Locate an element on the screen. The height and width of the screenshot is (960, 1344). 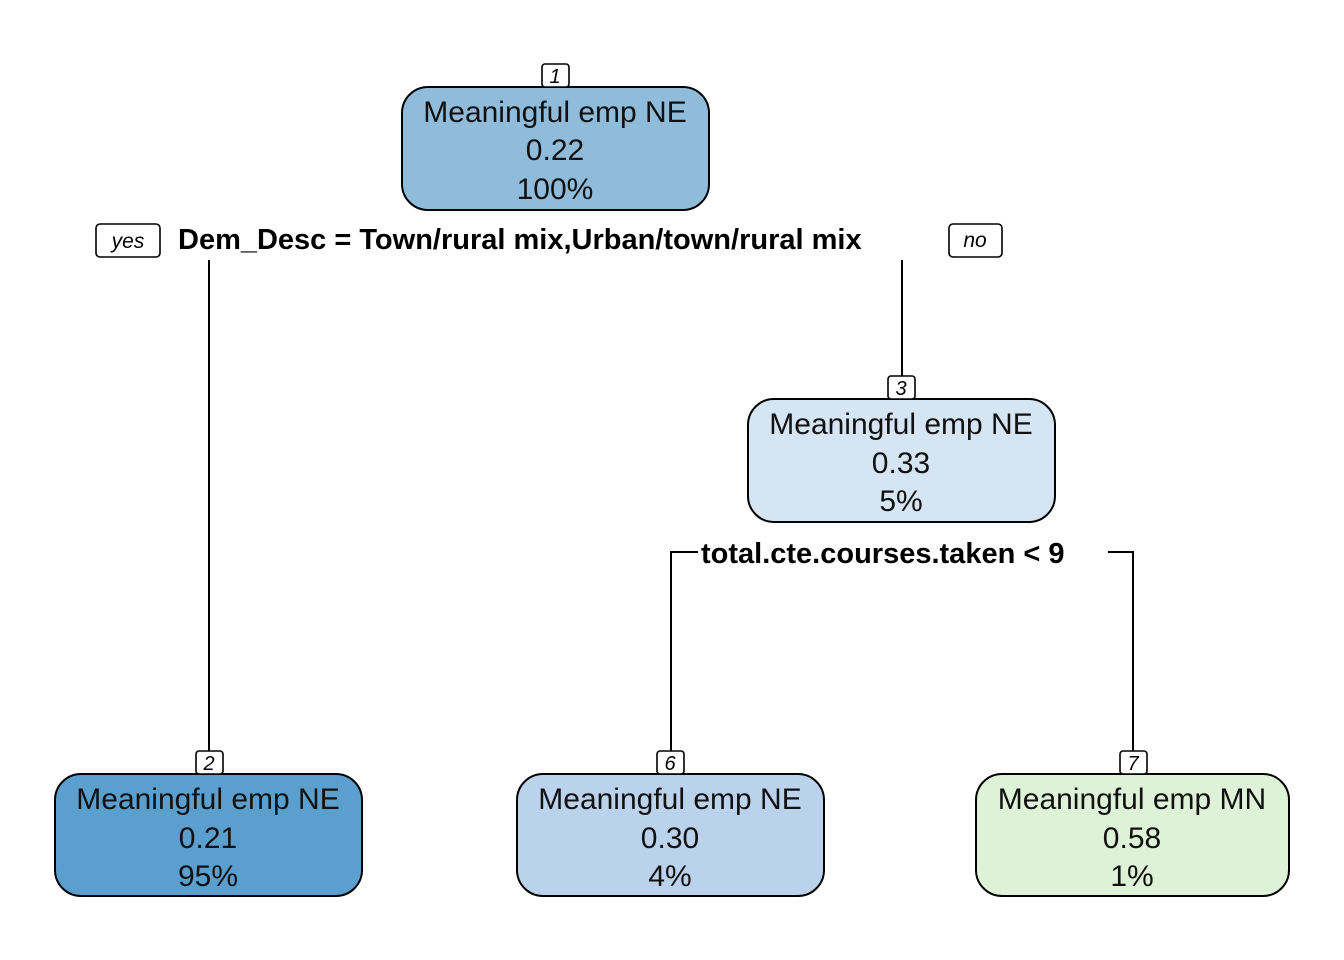
yes-label-box is located at coordinates (128, 240).